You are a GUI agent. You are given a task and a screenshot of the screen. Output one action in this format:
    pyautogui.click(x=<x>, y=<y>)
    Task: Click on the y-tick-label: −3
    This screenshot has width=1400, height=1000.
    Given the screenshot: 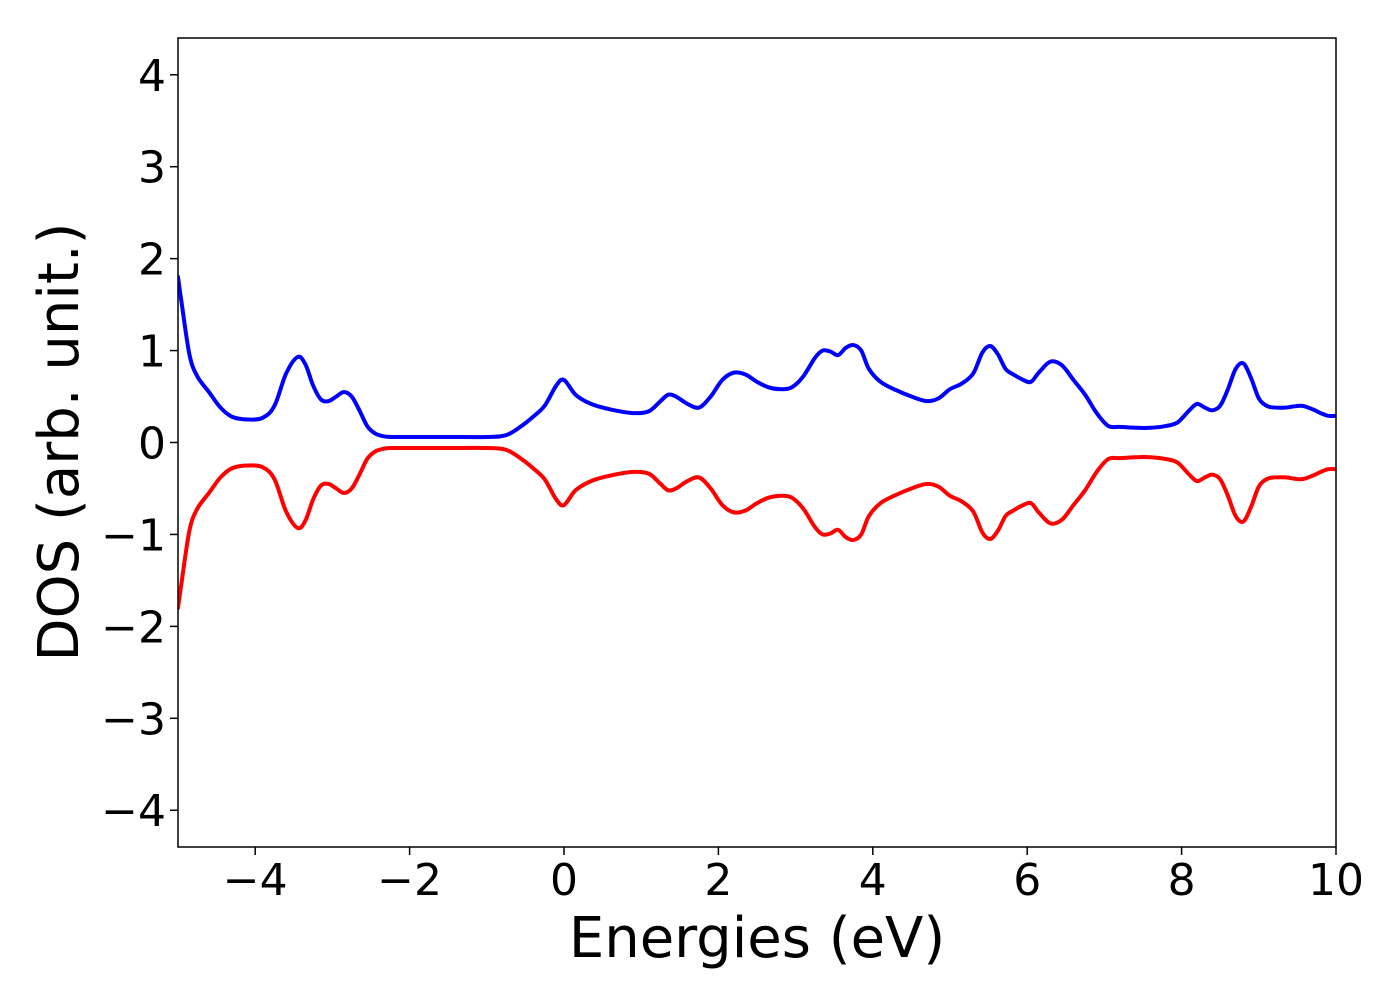 What is the action you would take?
    pyautogui.click(x=133, y=719)
    